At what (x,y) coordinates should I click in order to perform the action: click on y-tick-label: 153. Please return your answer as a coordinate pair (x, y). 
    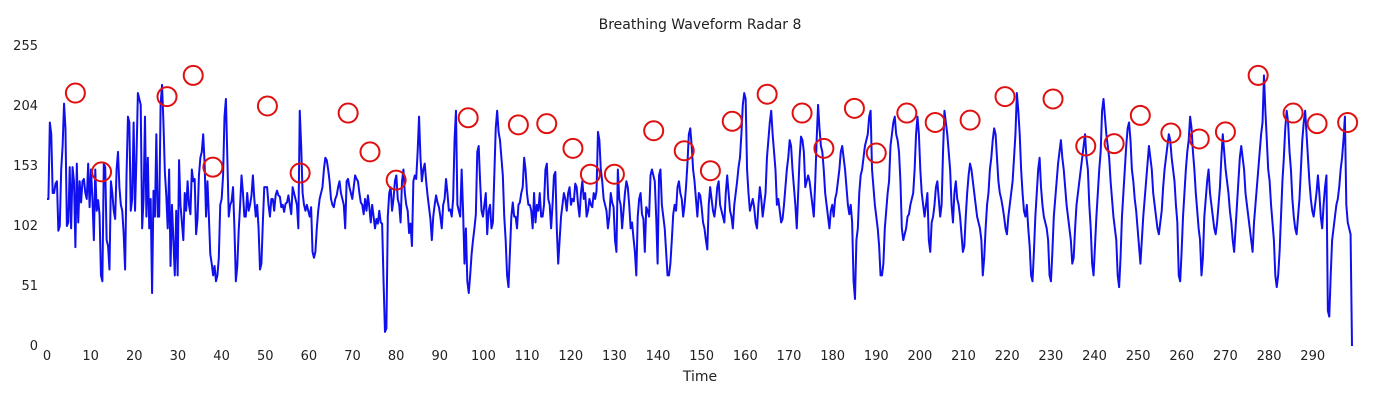
    Looking at the image, I should click on (25, 166).